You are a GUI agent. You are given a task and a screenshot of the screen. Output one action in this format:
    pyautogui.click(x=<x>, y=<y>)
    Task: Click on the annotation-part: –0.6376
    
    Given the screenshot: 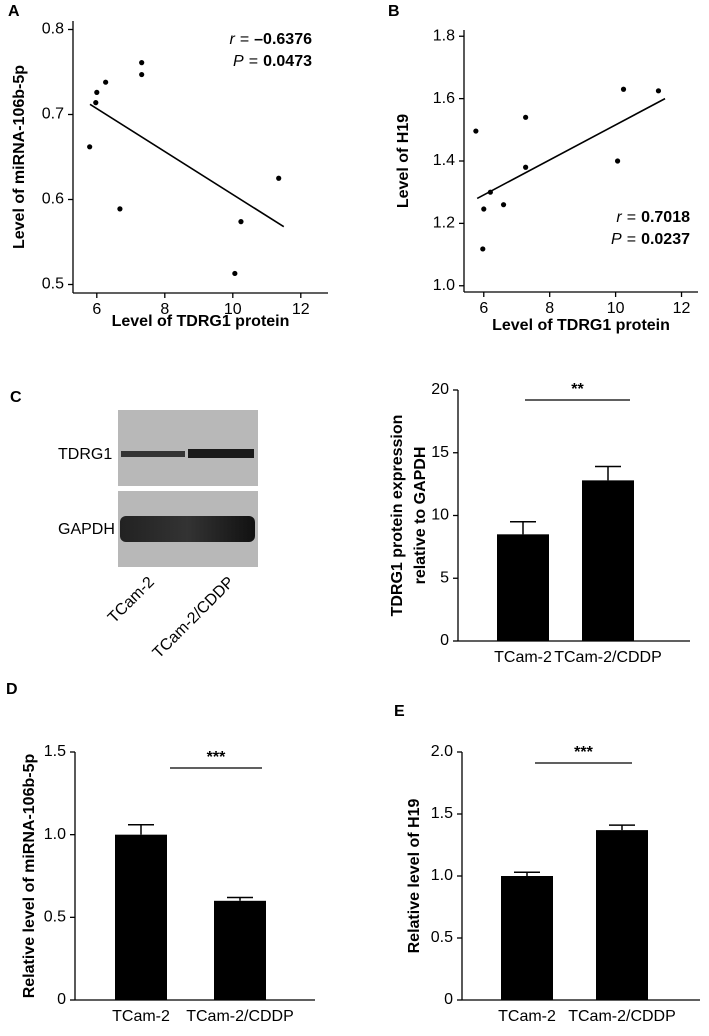 What is the action you would take?
    pyautogui.click(x=283, y=39)
    